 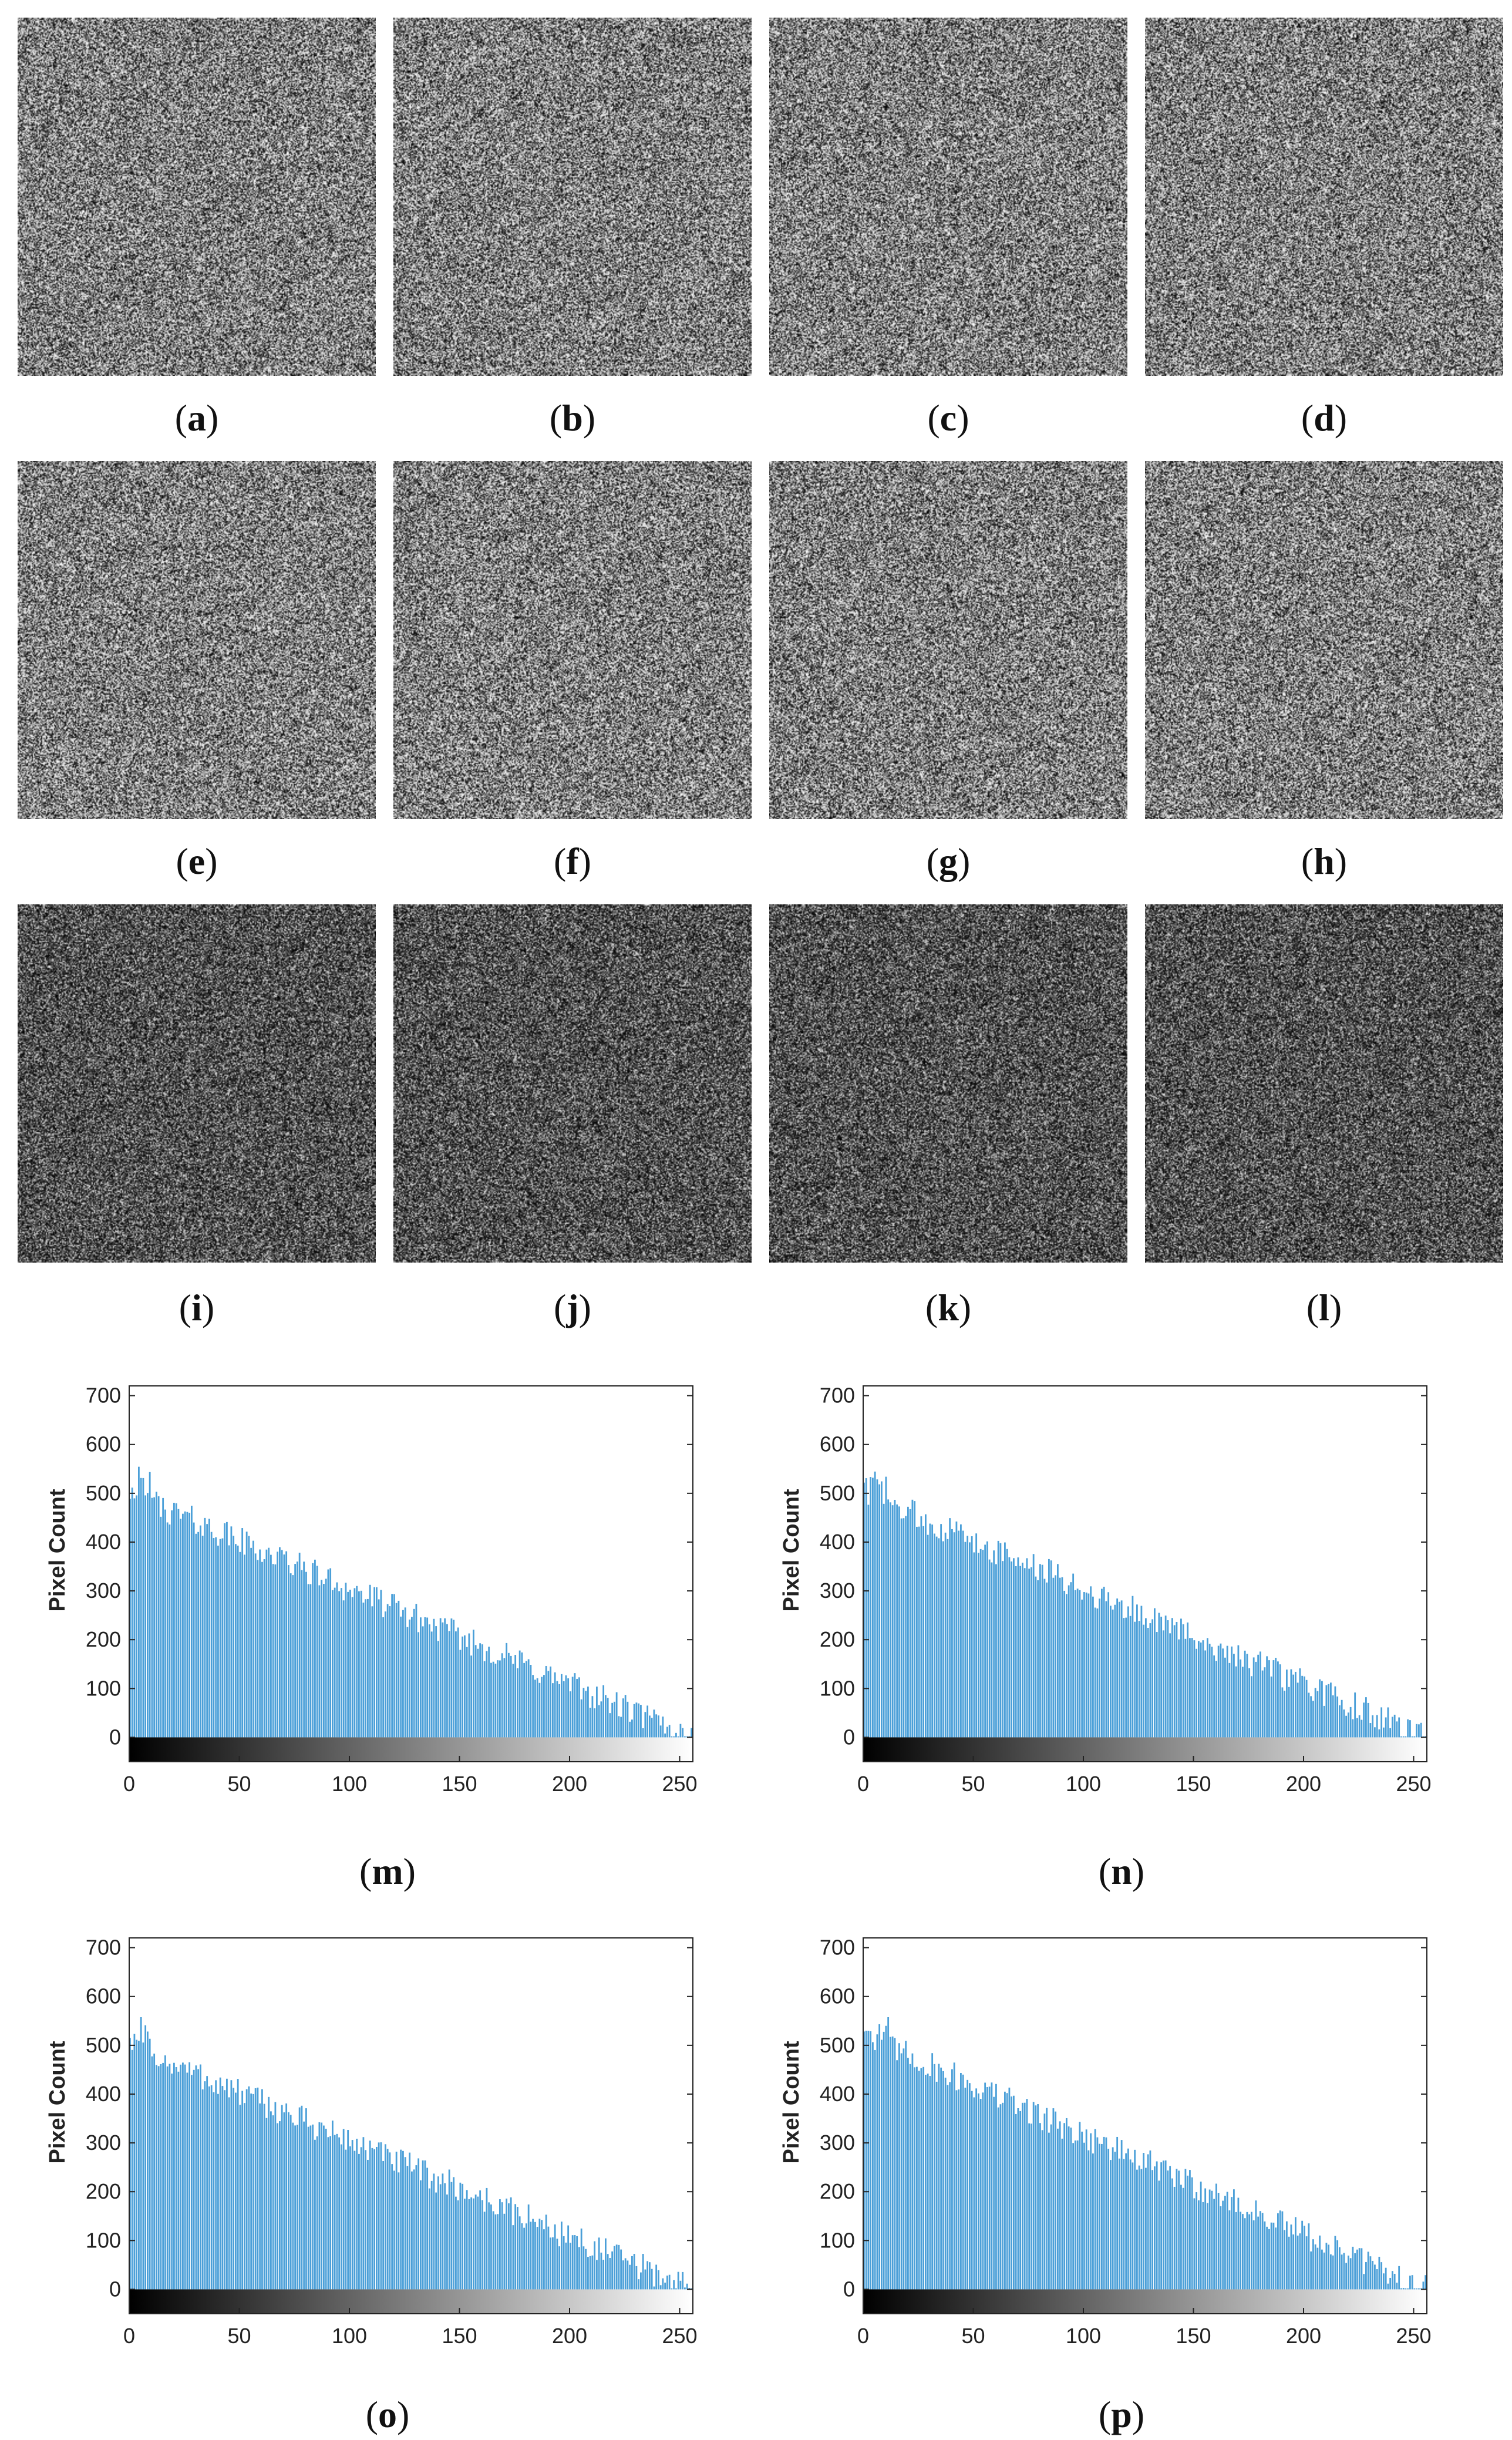 I want to click on plot-frame, so click(x=1145, y=2125).